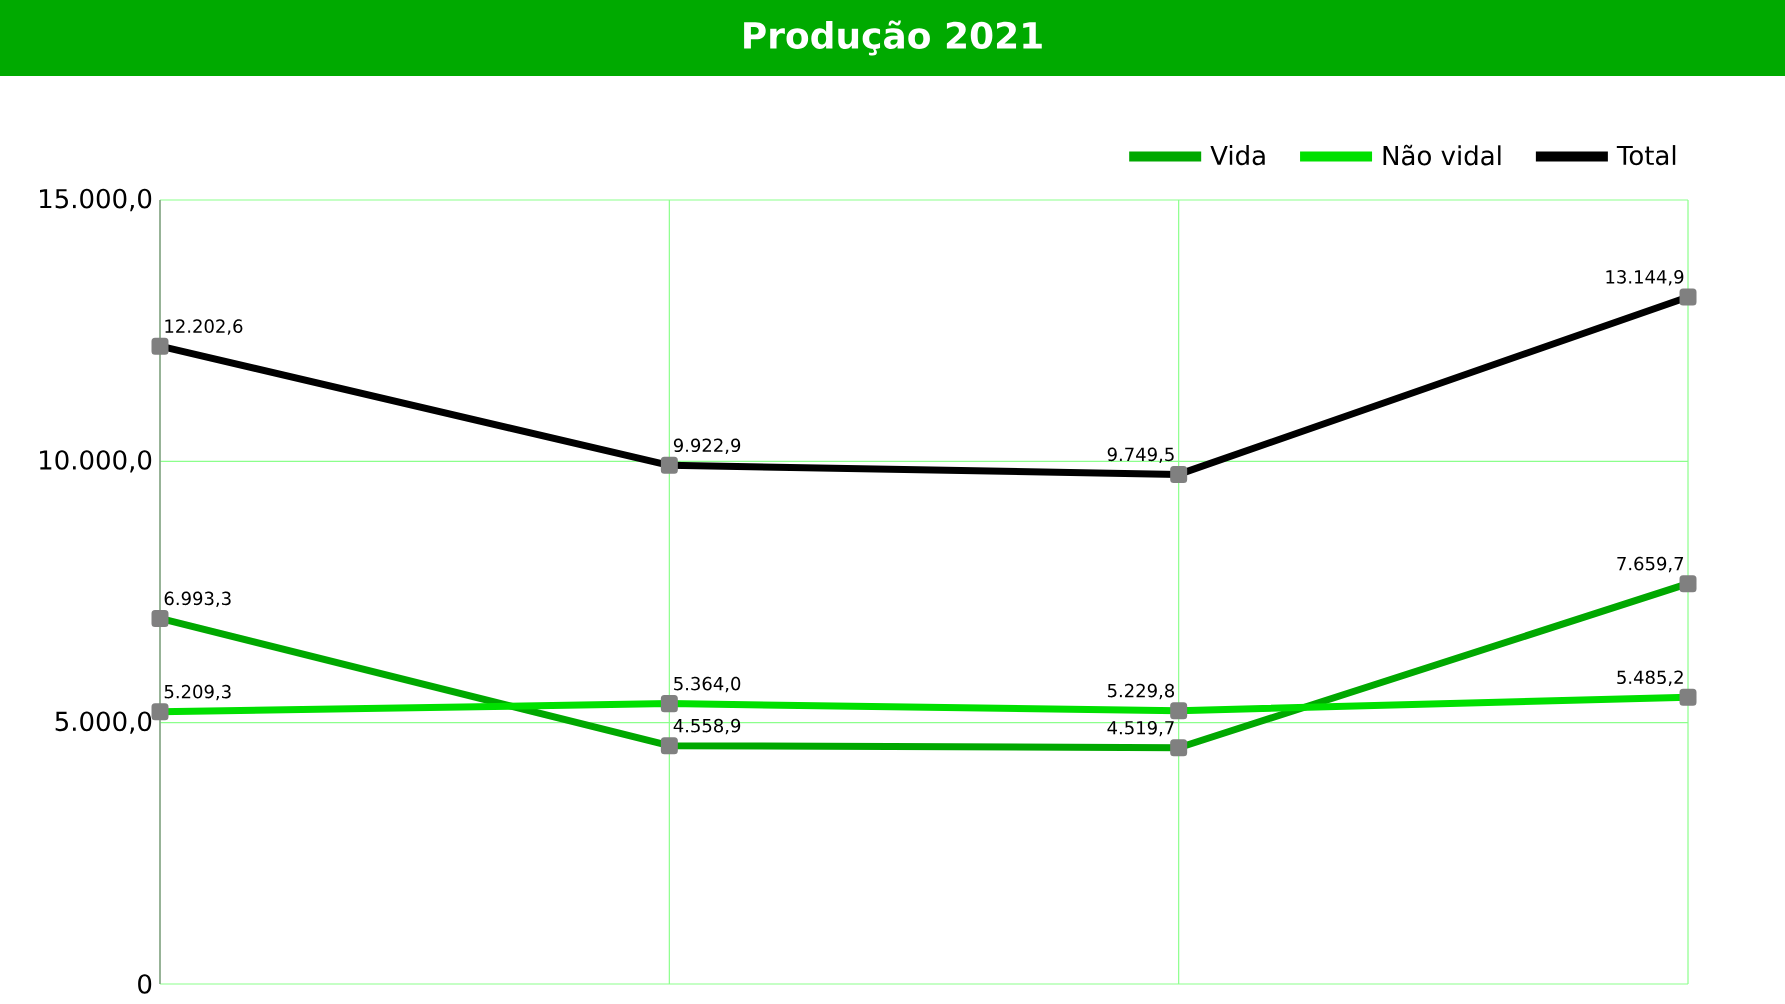  What do you see at coordinates (1442, 155) in the screenshot?
I see `legend-label: Não vidal` at bounding box center [1442, 155].